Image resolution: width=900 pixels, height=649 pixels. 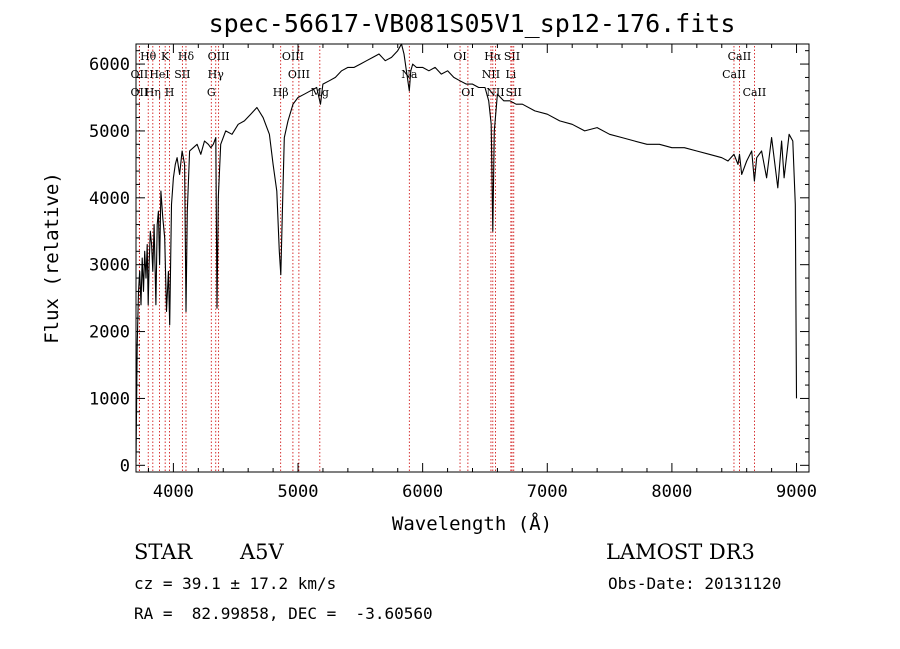 What do you see at coordinates (186, 56) in the screenshot?
I see `line-marker-label: Hδ` at bounding box center [186, 56].